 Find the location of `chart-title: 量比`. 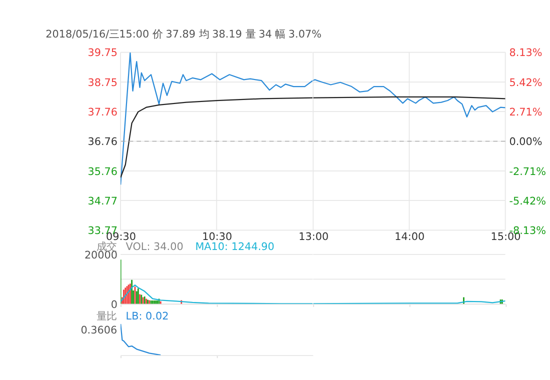

chart-title: 量比 is located at coordinates (106, 316).